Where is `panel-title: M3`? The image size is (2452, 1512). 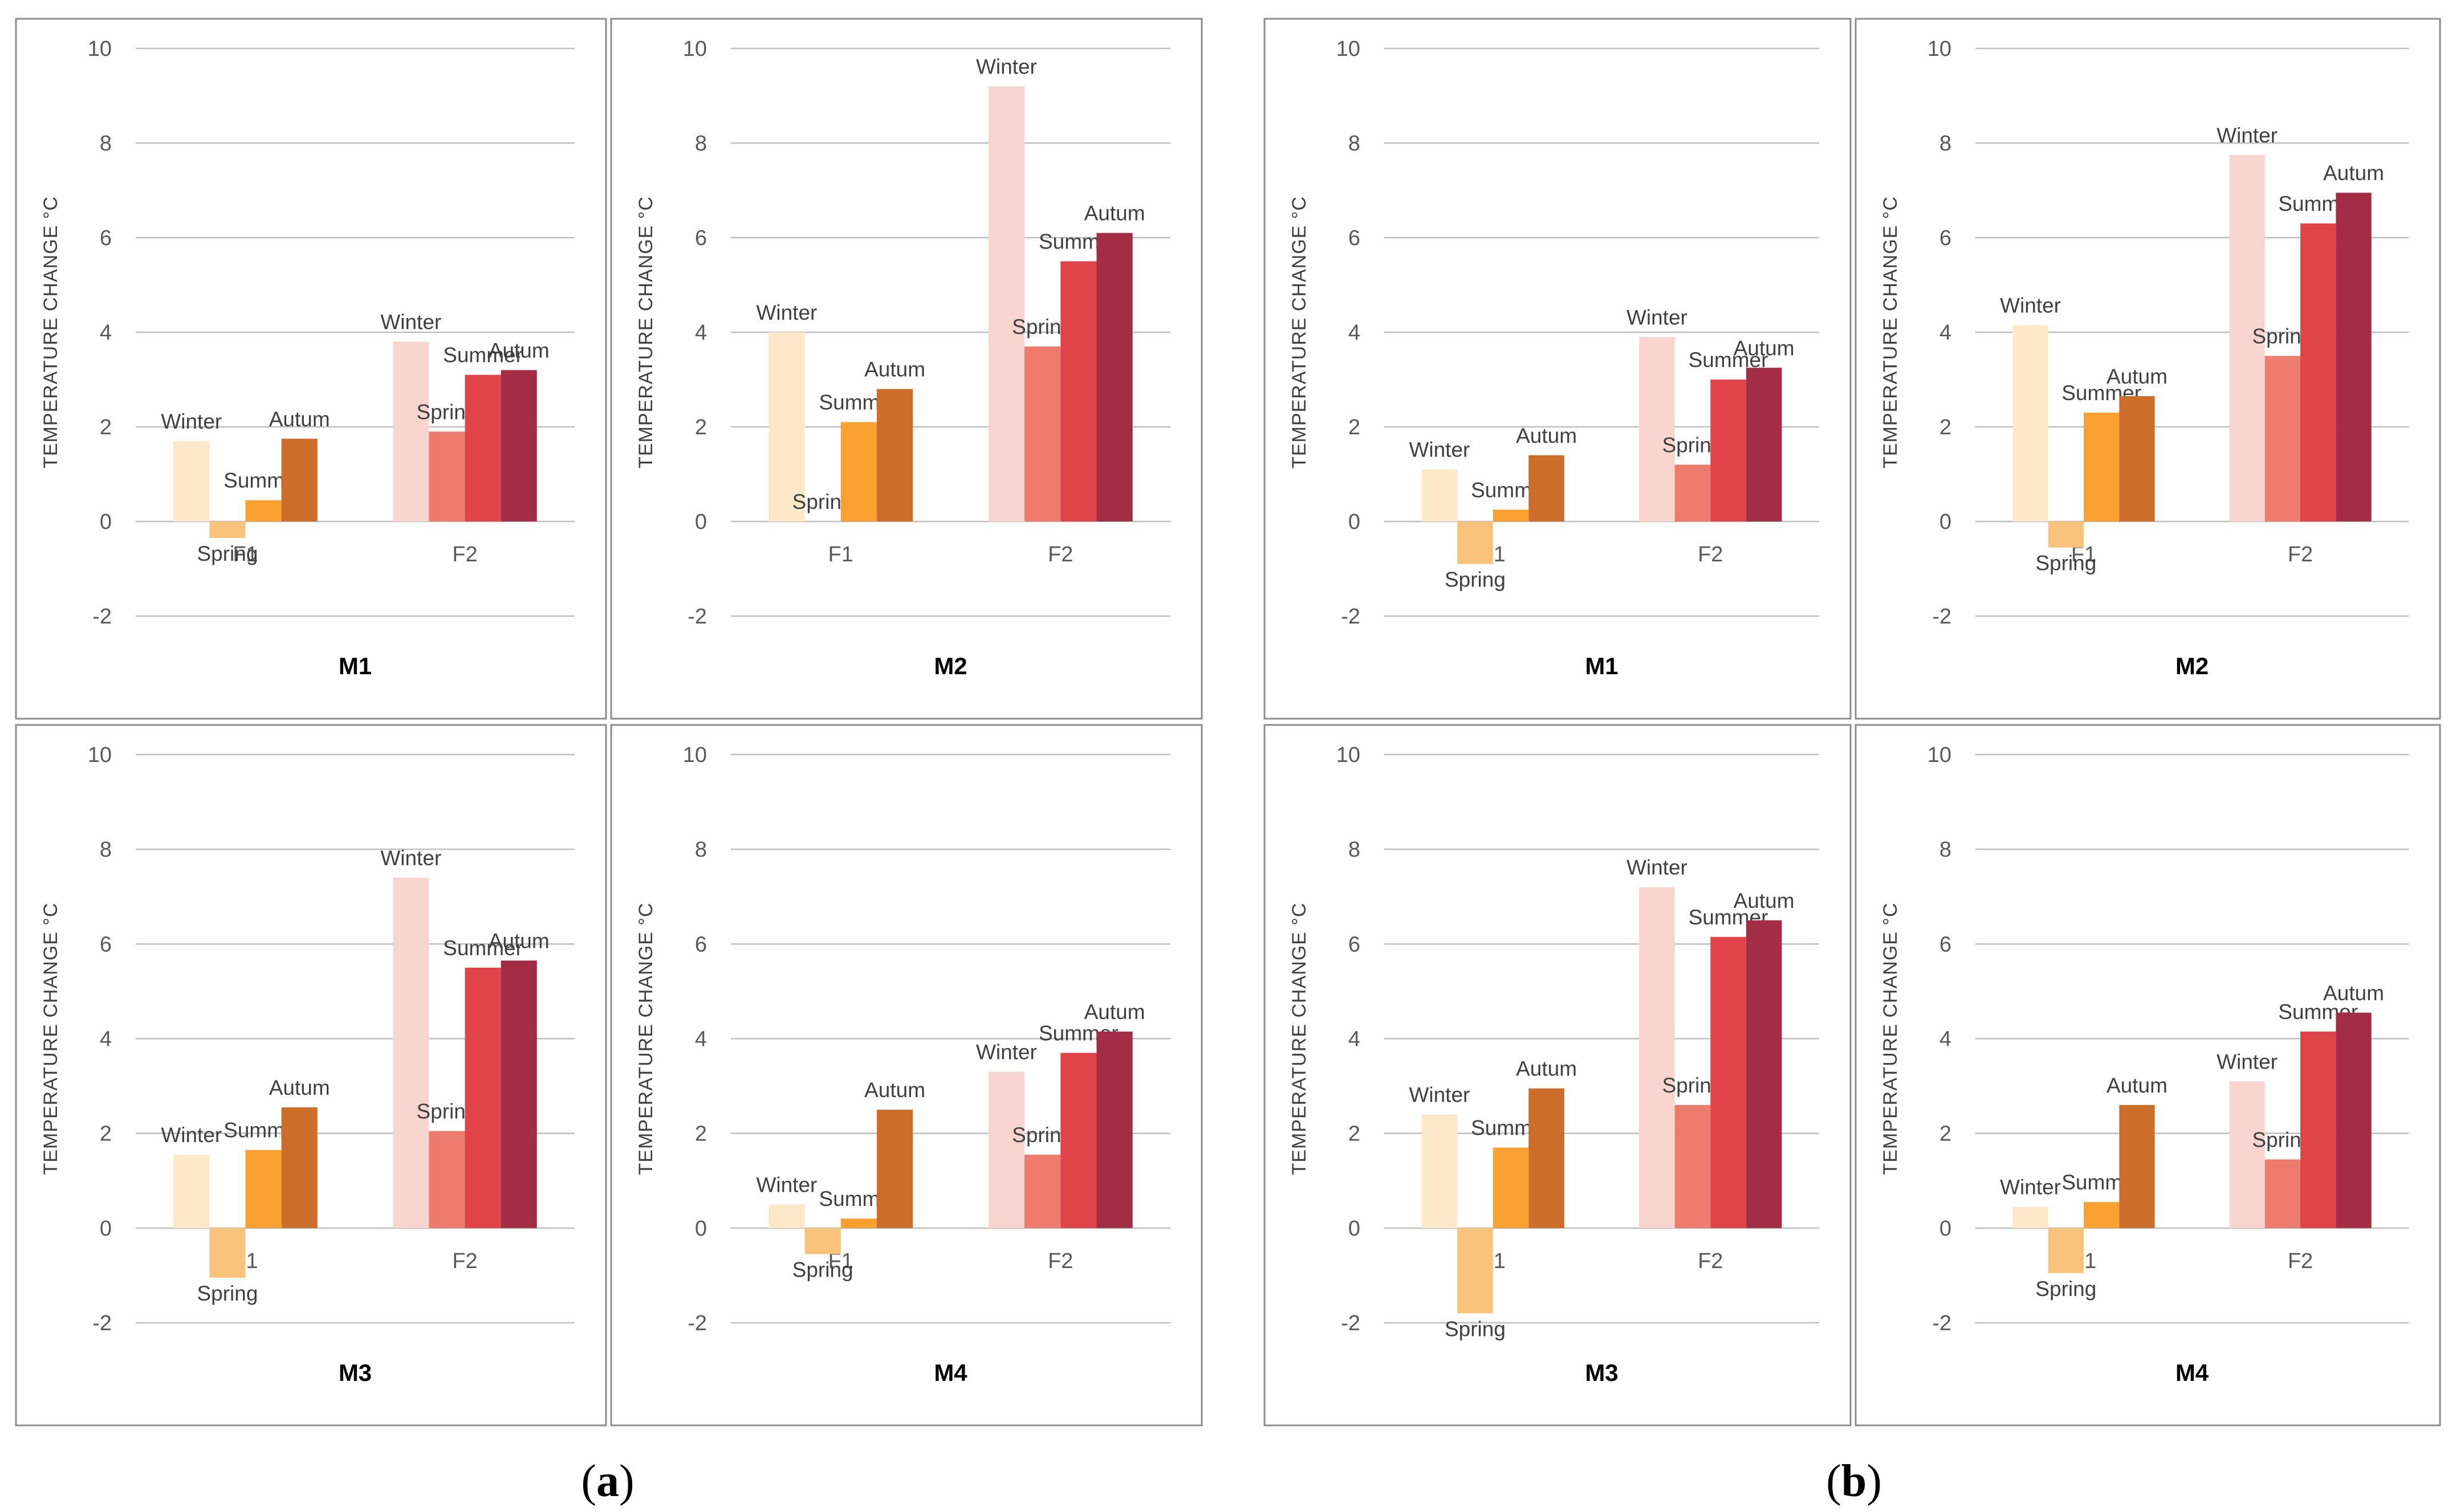
panel-title: M3 is located at coordinates (356, 1372).